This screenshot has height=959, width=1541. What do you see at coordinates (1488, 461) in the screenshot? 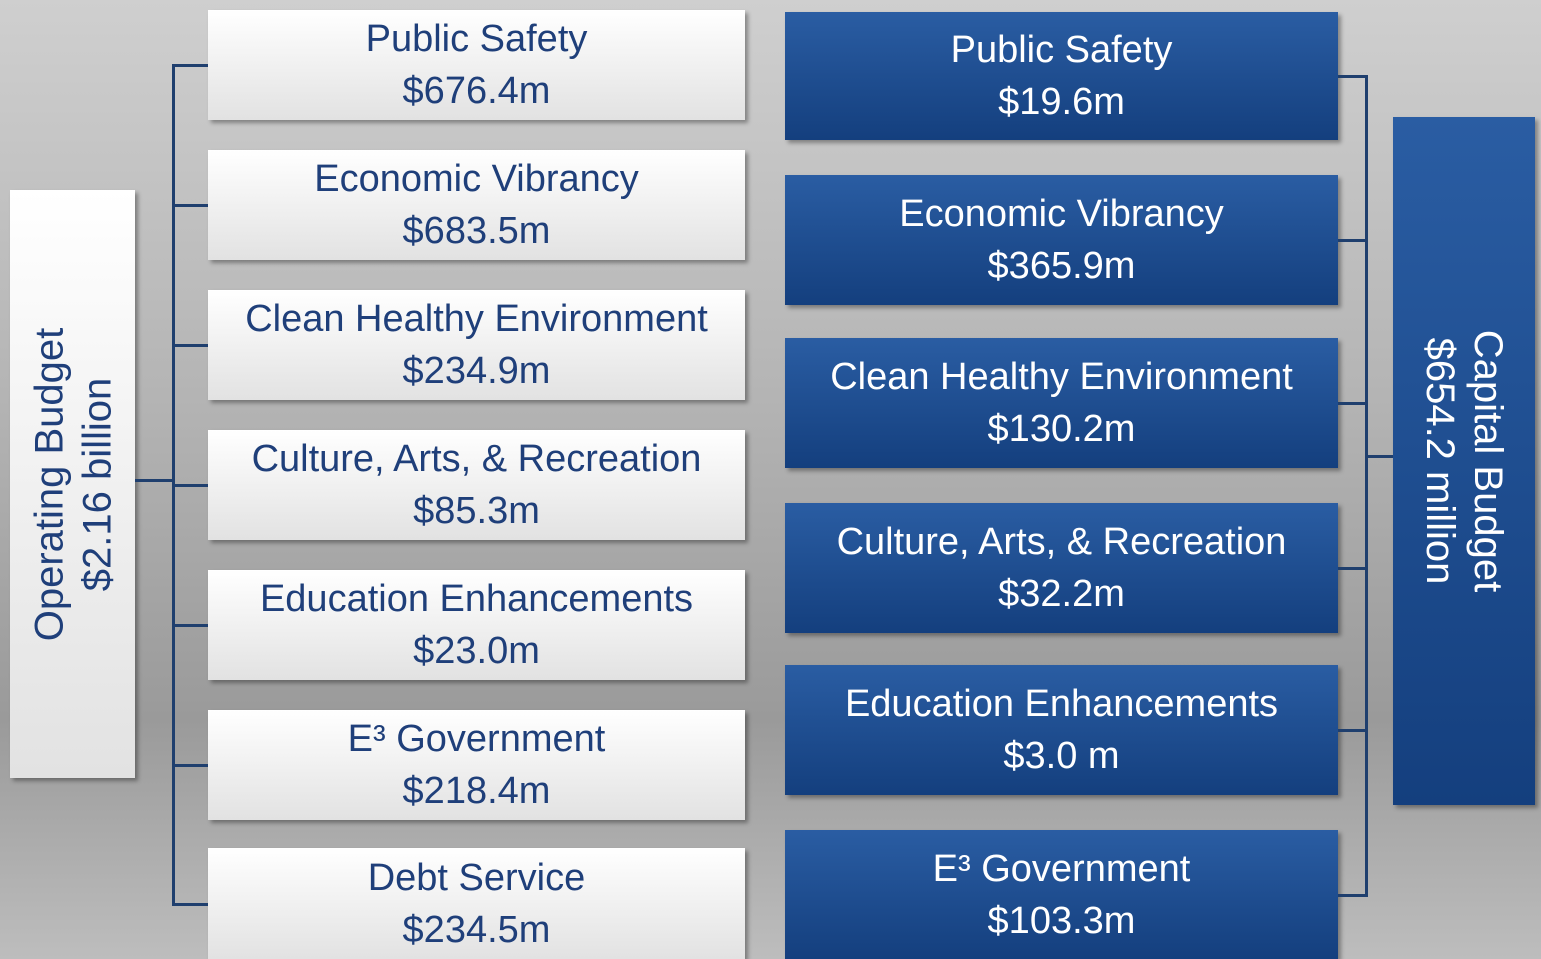
I see `capital-title: Capital Budget` at bounding box center [1488, 461].